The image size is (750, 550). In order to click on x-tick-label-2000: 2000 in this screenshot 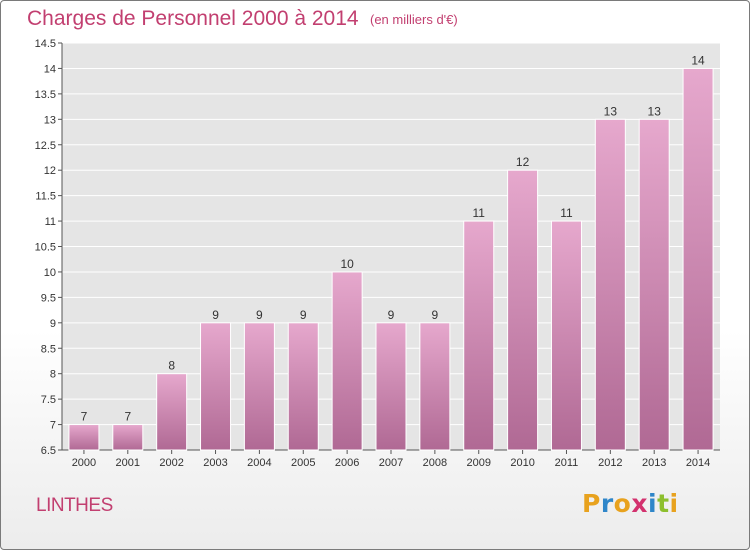, I will do `click(84, 463)`.